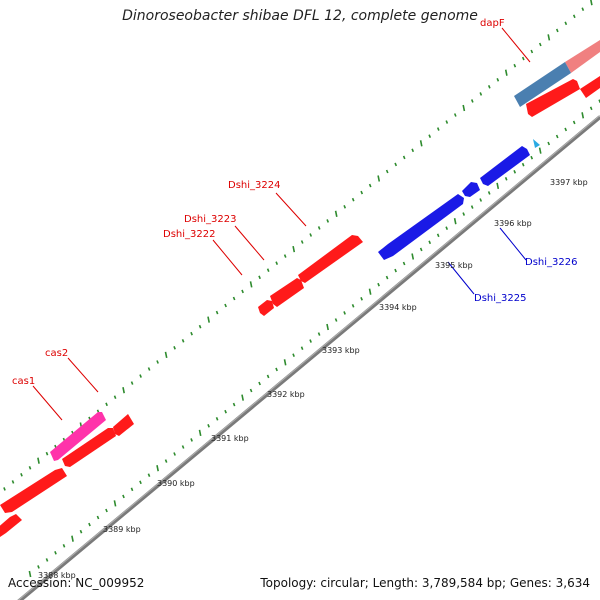 The height and width of the screenshot is (600, 600). I want to click on scale-label-3388: 3388 kbp, so click(57, 575).